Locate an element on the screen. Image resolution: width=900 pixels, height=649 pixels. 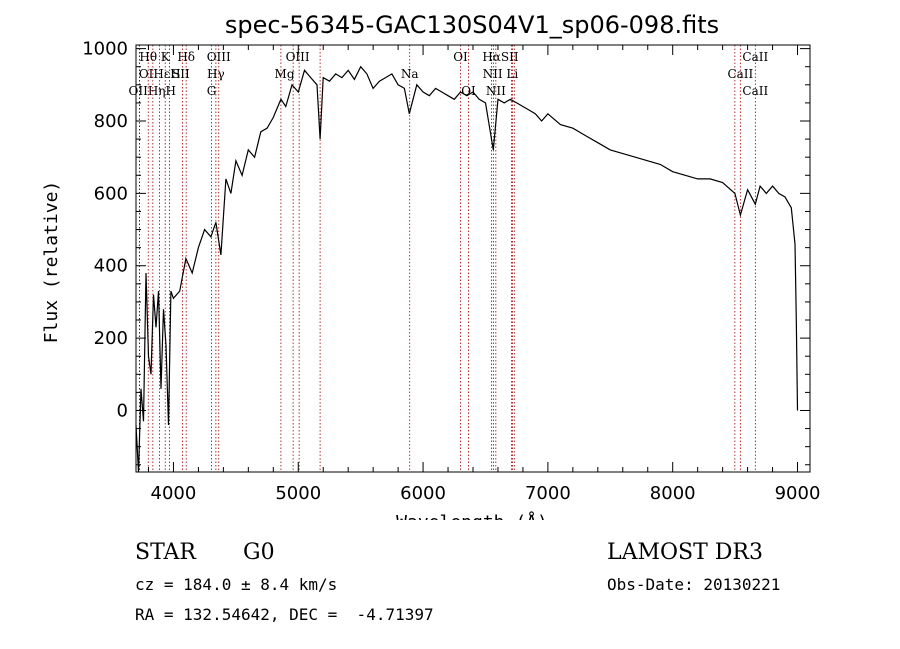
x-axis-label: Wavelength (Å) is located at coordinates (472, 515).